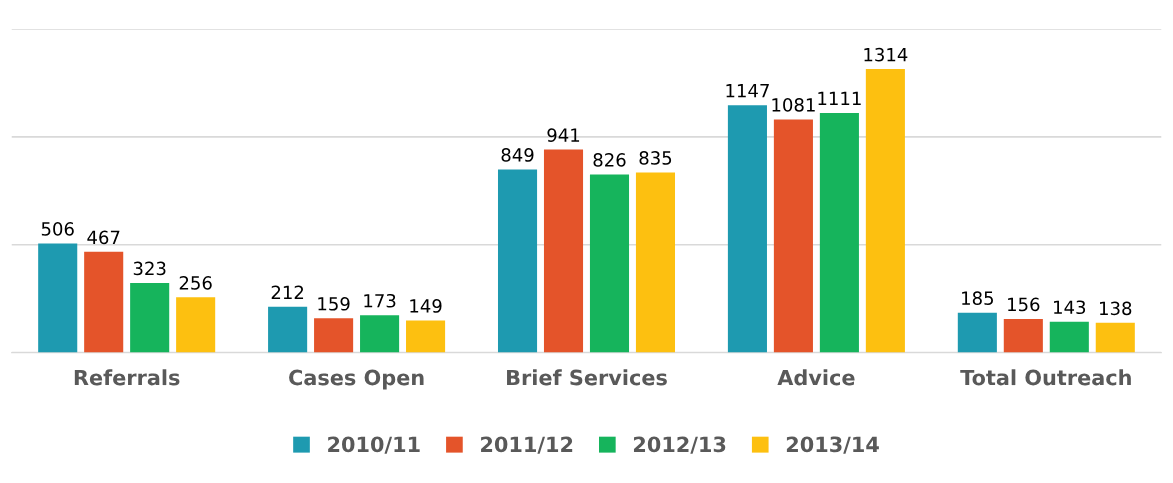  What do you see at coordinates (426, 306) in the screenshot?
I see `data-label: 149` at bounding box center [426, 306].